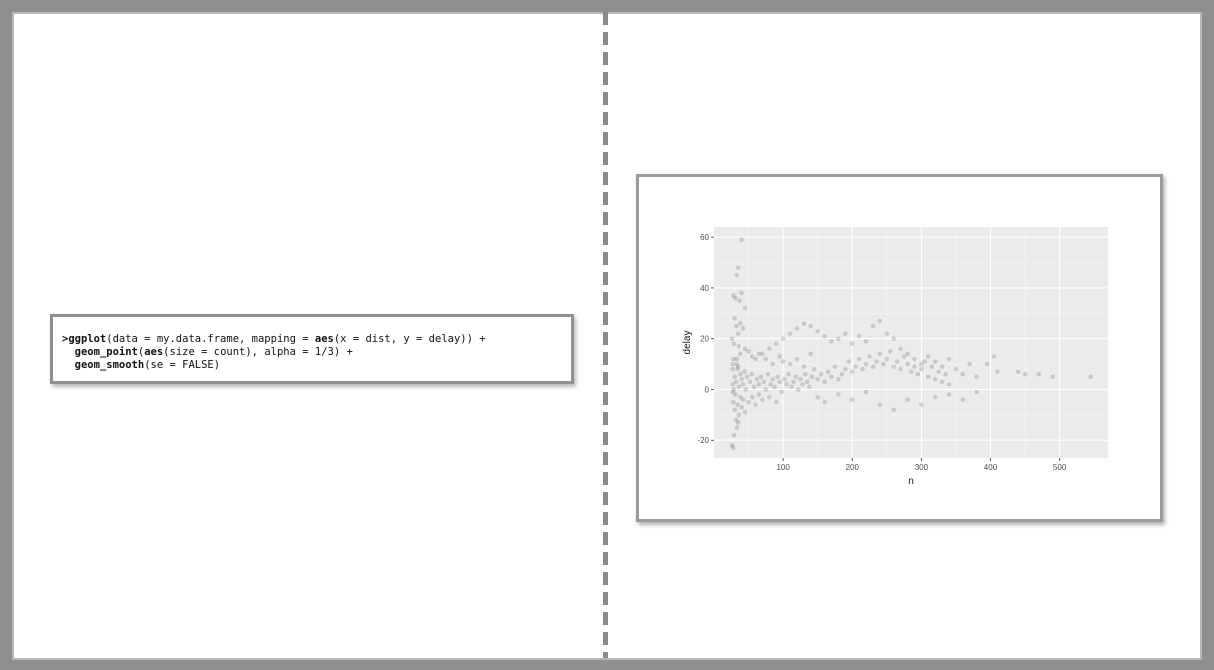  I want to click on code-line-3: geom_smooth(se = FALSE), so click(141, 365).